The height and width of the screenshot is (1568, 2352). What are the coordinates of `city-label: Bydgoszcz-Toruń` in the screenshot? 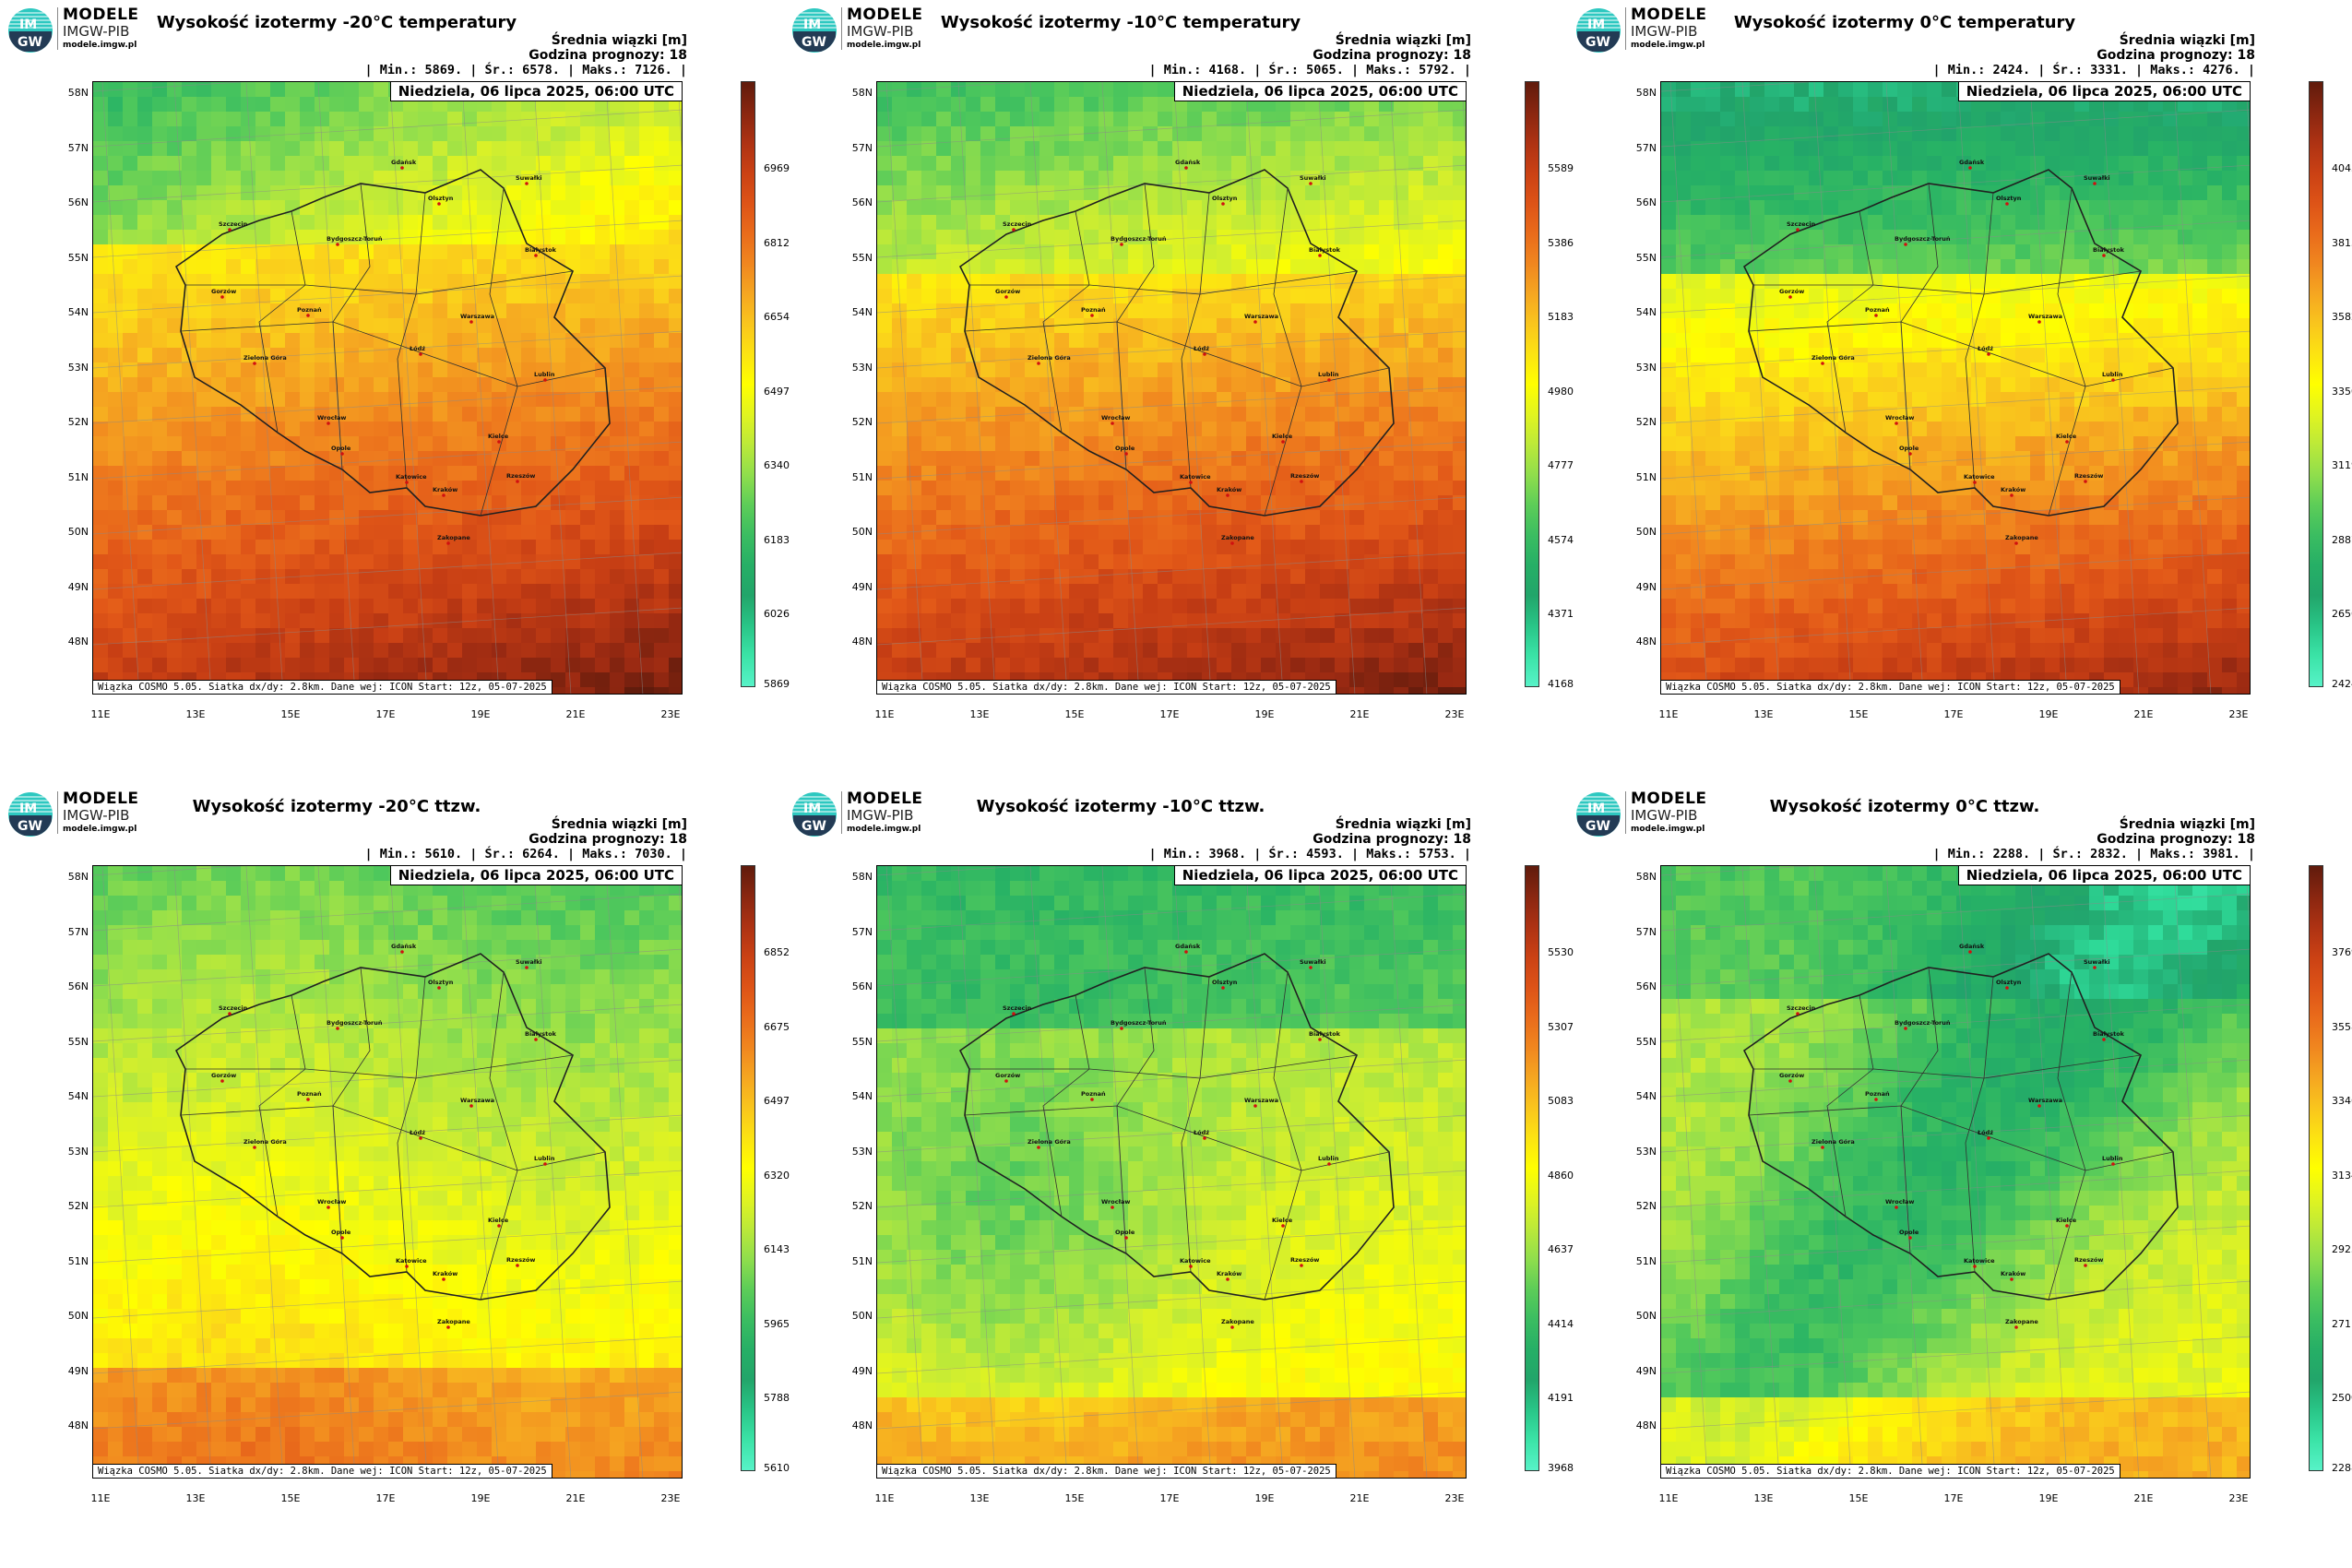 It's located at (1923, 239).